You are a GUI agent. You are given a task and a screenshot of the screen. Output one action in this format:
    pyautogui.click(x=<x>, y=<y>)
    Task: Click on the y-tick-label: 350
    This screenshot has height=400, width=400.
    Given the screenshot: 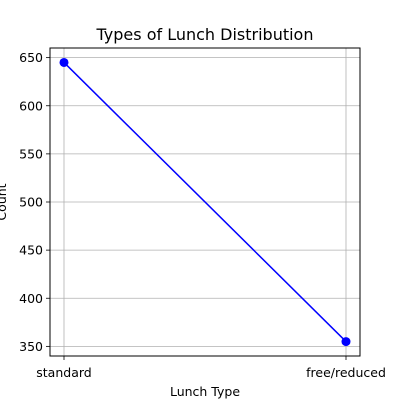 What is the action you would take?
    pyautogui.click(x=31, y=346)
    